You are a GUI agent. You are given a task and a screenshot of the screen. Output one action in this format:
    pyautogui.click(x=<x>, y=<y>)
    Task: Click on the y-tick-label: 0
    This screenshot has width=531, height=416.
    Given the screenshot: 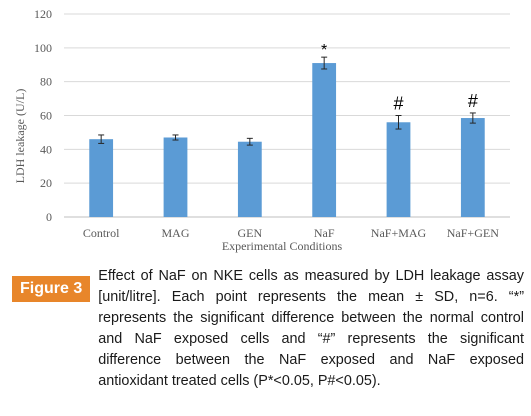 What is the action you would take?
    pyautogui.click(x=49, y=217)
    